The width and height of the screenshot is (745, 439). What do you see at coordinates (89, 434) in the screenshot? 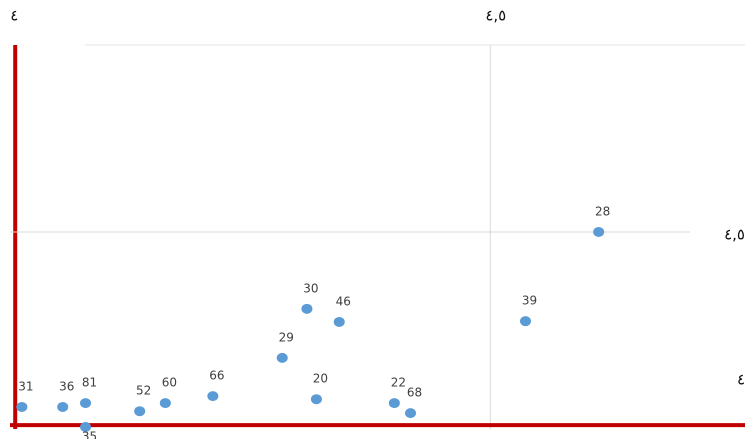
I see `point-label: 35` at bounding box center [89, 434].